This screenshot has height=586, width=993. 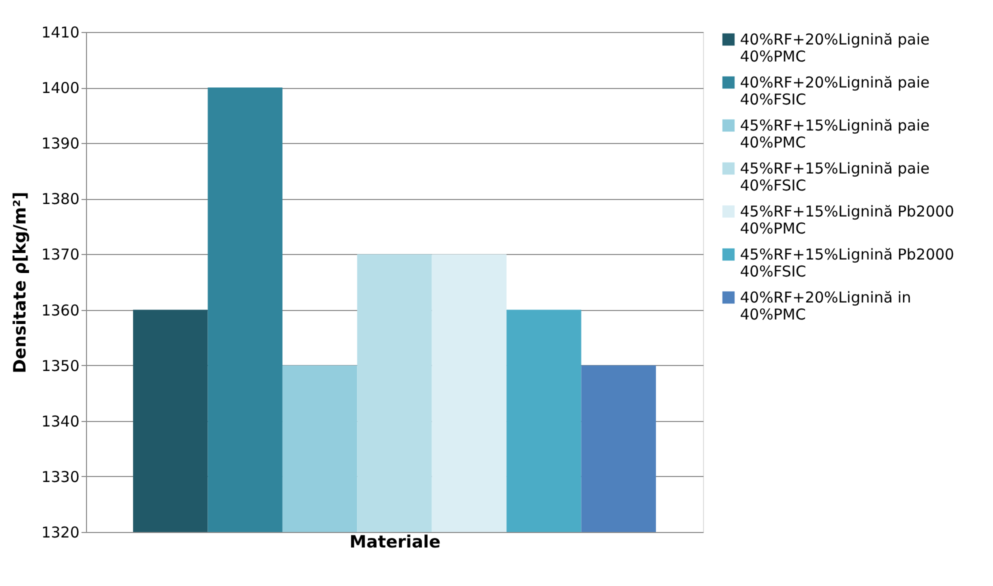 I want to click on legend-label: 40%RF+20%Lignină in 40%PMC, so click(x=826, y=306).